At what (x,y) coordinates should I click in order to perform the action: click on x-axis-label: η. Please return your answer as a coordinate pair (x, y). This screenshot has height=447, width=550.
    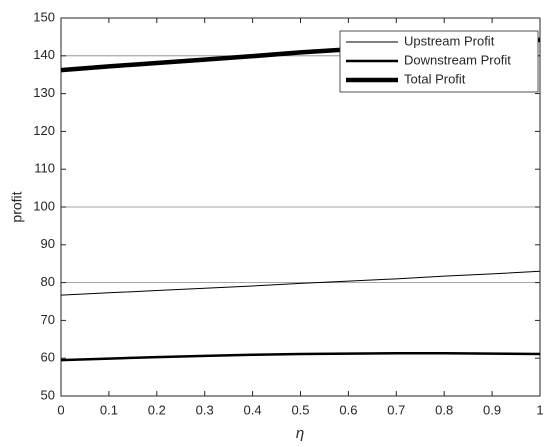
    Looking at the image, I should click on (300, 433).